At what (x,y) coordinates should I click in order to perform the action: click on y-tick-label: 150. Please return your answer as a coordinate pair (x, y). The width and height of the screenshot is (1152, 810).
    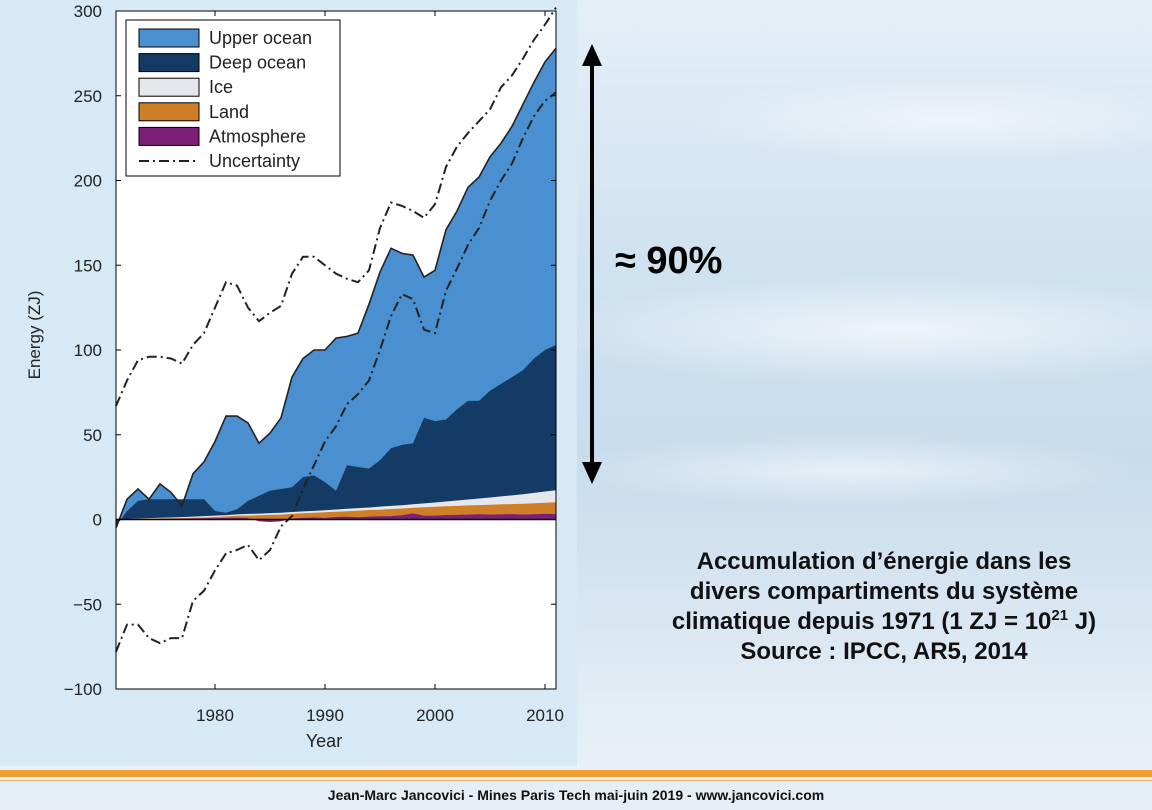
    Looking at the image, I should click on (88, 265).